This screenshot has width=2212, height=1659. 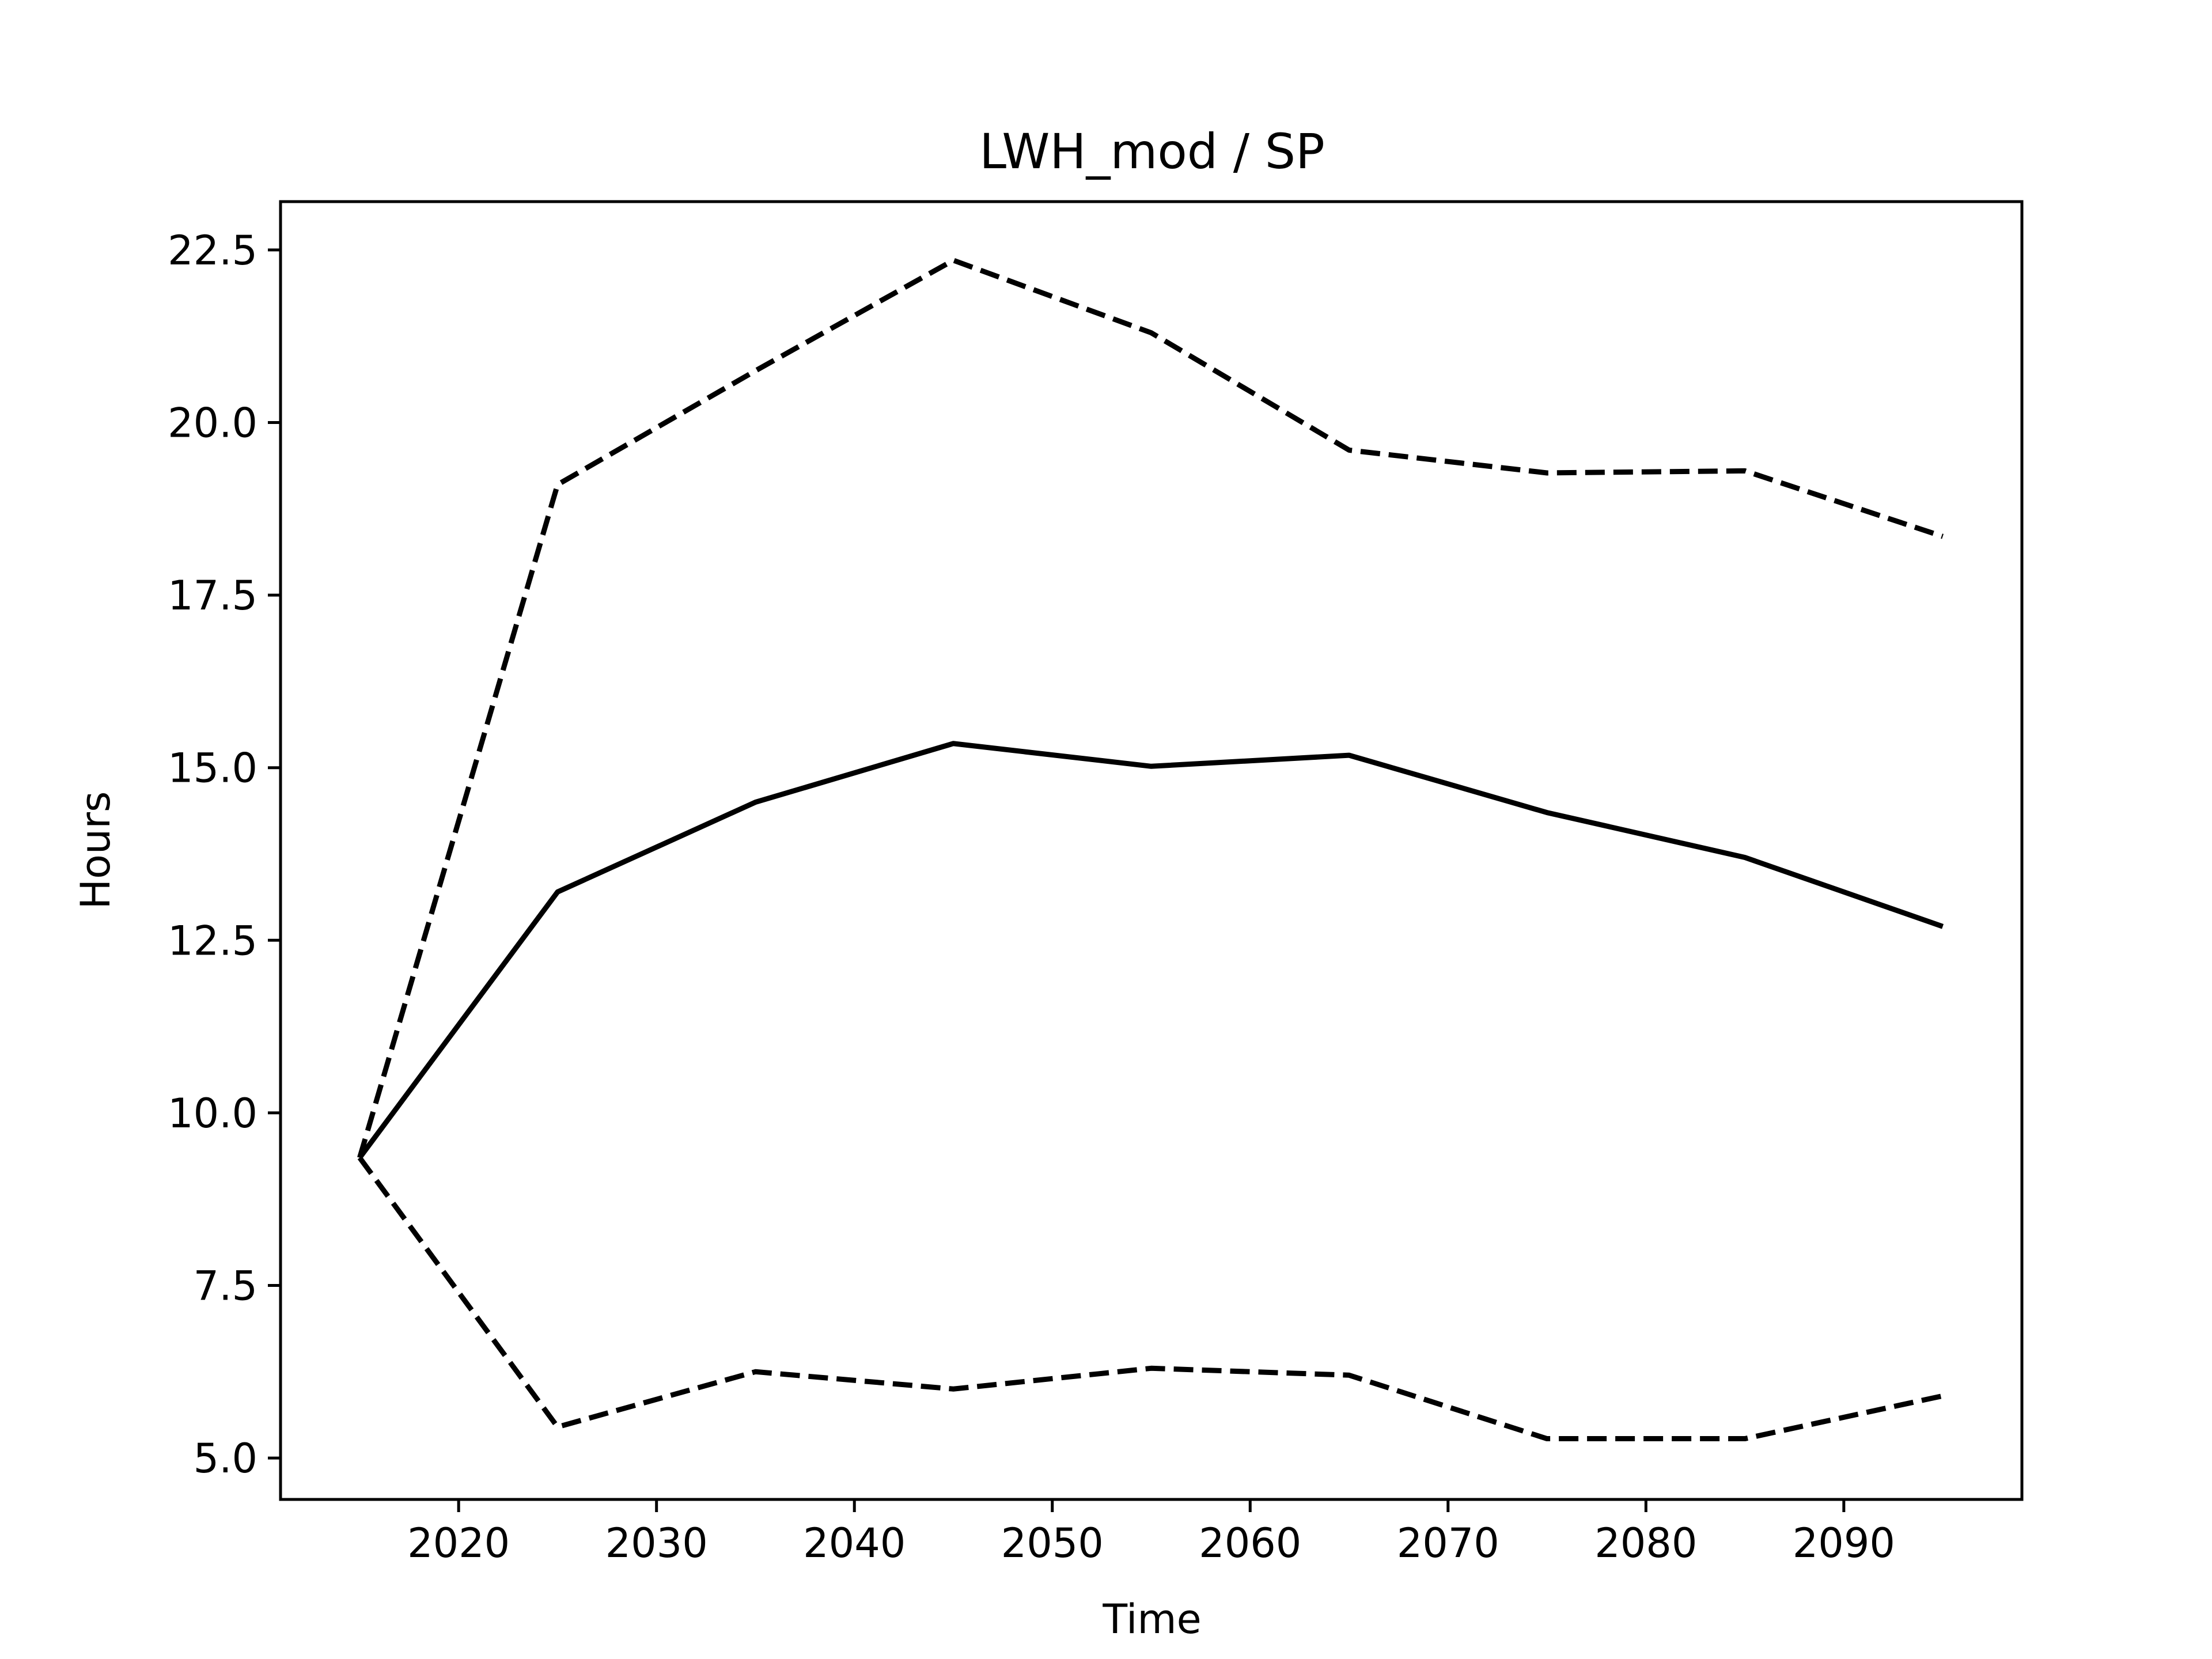 What do you see at coordinates (1151, 1533) in the screenshot?
I see `x-axis-ticks: 2020 2030 2040 2050 2060 2070 2080 2090` at bounding box center [1151, 1533].